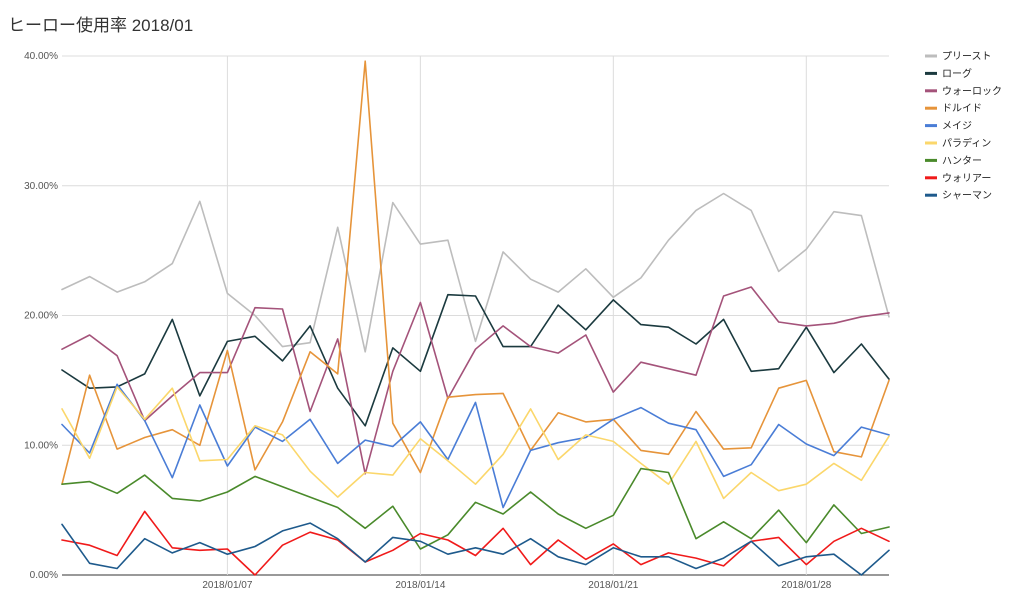 This screenshot has width=1024, height=607. I want to click on y-tick-label: 30.00%, so click(41, 186).